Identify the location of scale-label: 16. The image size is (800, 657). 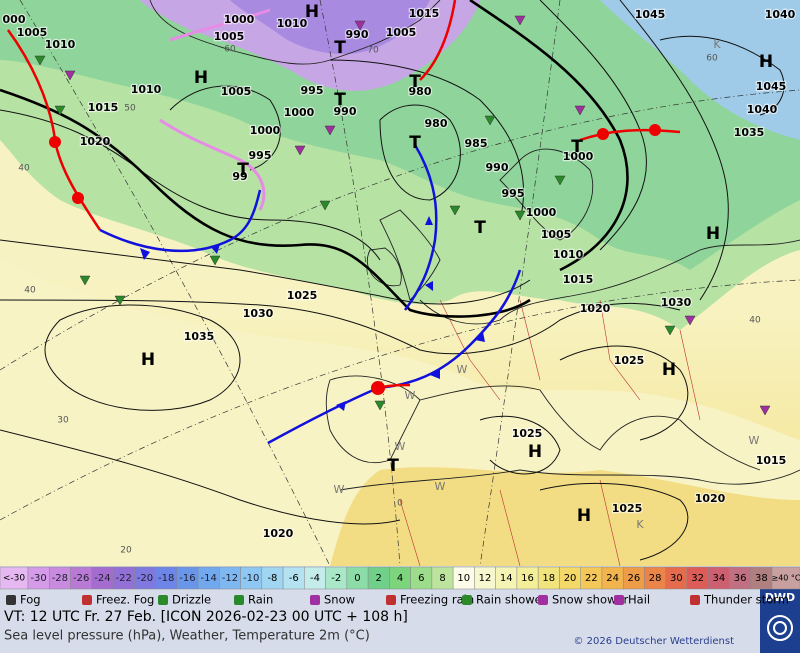
(527, 578).